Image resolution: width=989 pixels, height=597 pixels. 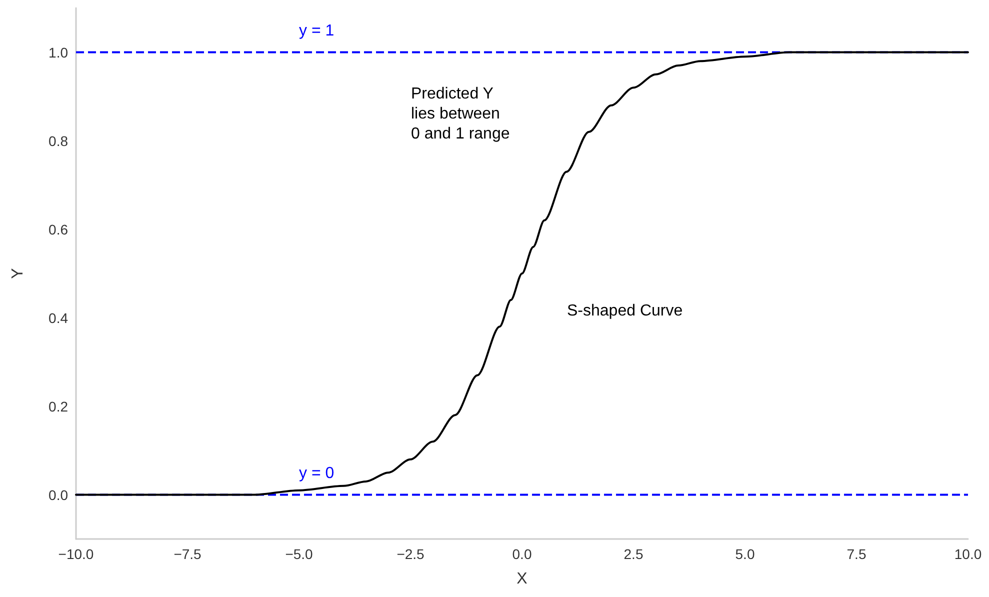 I want to click on ref-line-label: y = 0, so click(x=316, y=473).